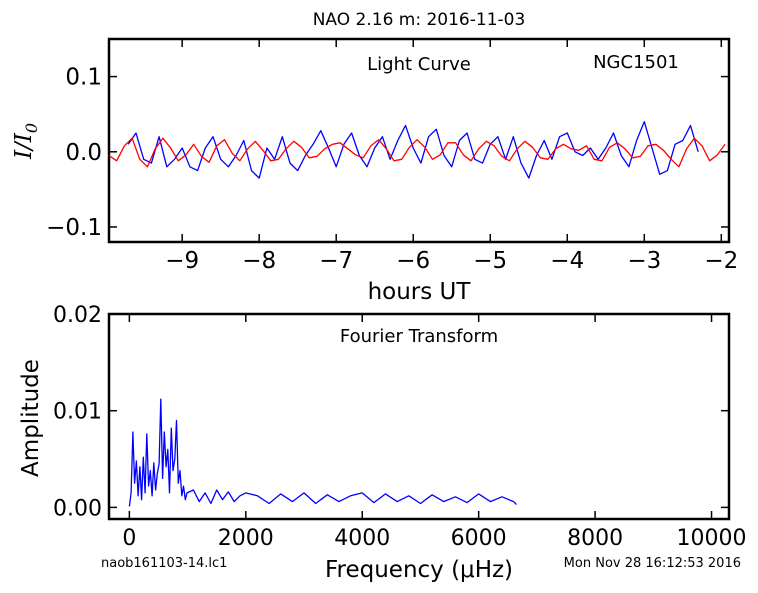 The width and height of the screenshot is (758, 593). I want to click on fourier-series, so click(322, 452).